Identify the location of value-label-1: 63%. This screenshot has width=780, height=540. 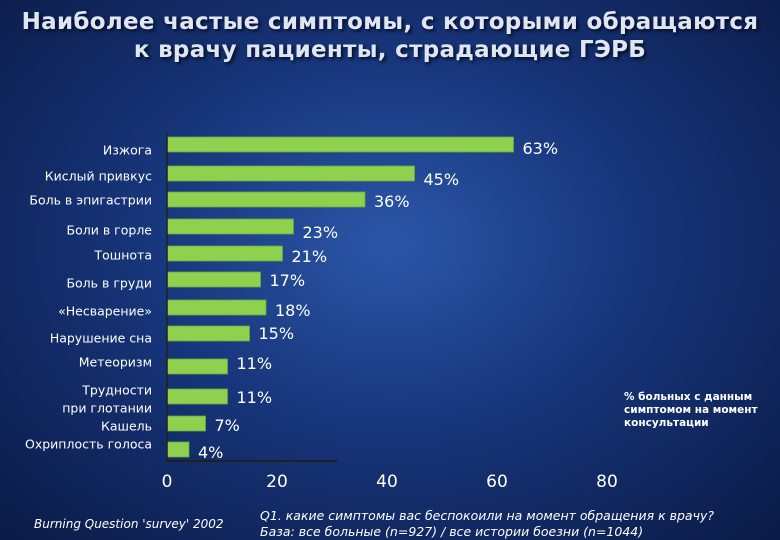
(541, 148).